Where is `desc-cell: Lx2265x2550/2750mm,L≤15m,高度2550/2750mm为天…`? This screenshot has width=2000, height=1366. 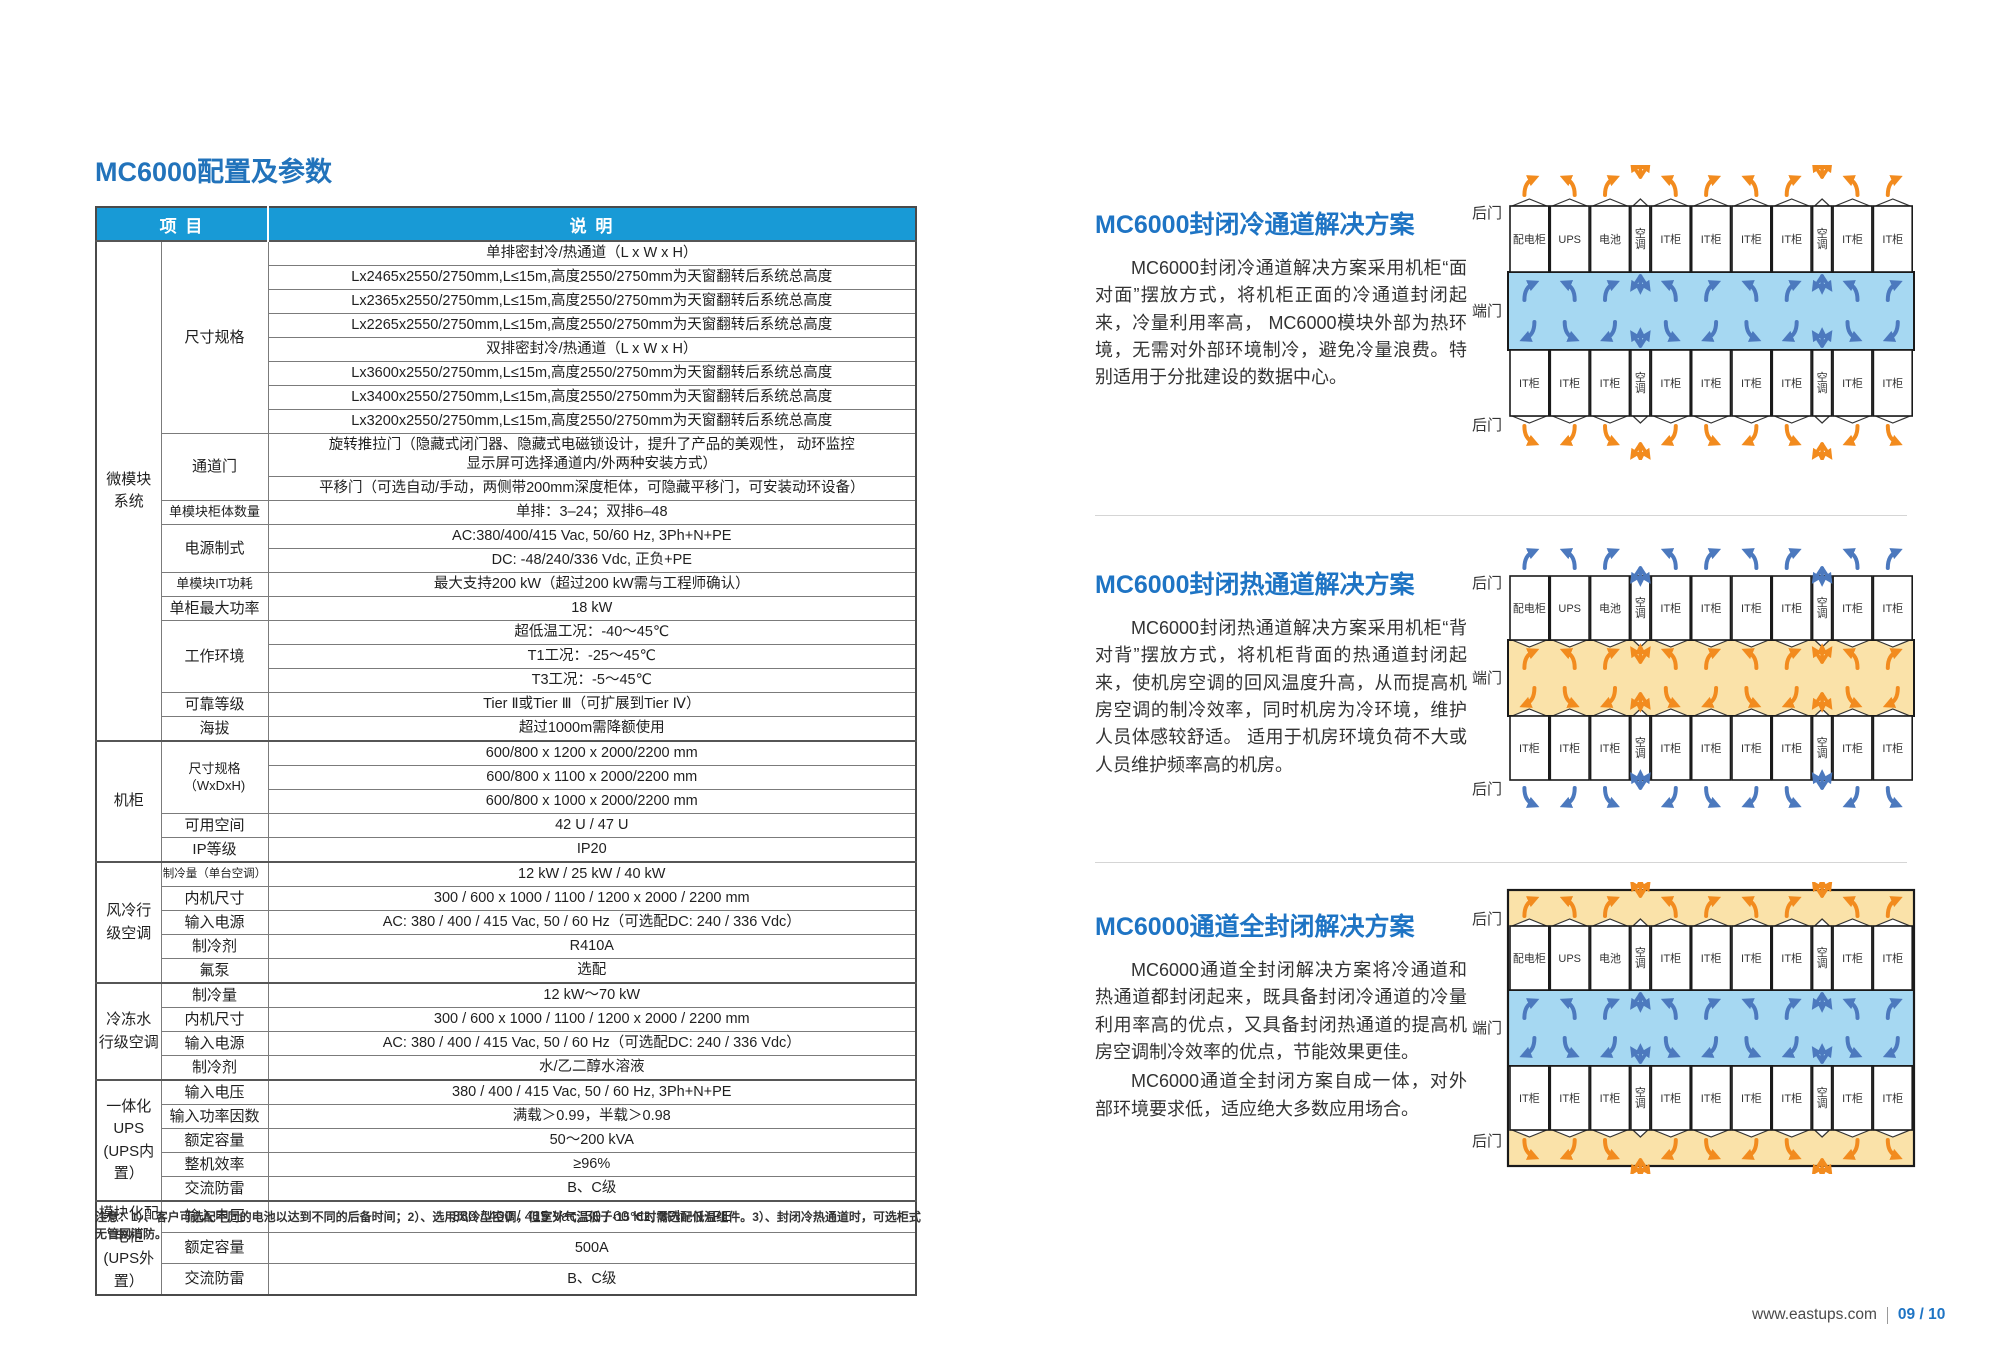 desc-cell: Lx2265x2550/2750mm,L≤15m,高度2550/2750mm为天… is located at coordinates (592, 325).